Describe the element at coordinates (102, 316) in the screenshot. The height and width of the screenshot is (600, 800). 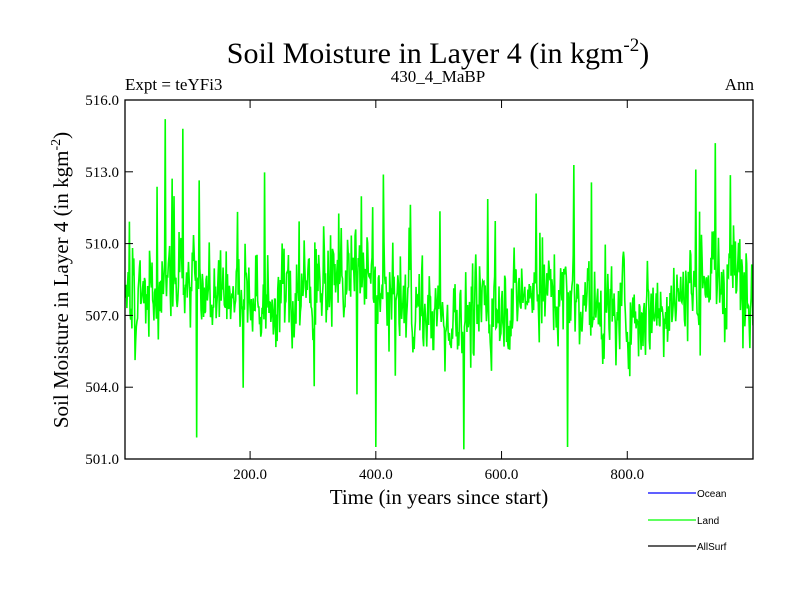
I see `y-tick-label: 507.0` at that location.